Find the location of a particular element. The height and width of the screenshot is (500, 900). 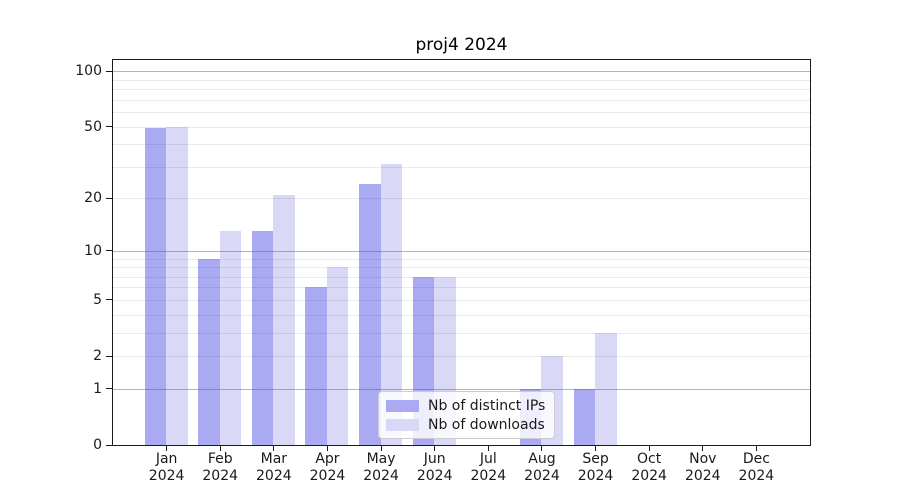

x-tick-label-month-jan: Jan is located at coordinates (166, 459).